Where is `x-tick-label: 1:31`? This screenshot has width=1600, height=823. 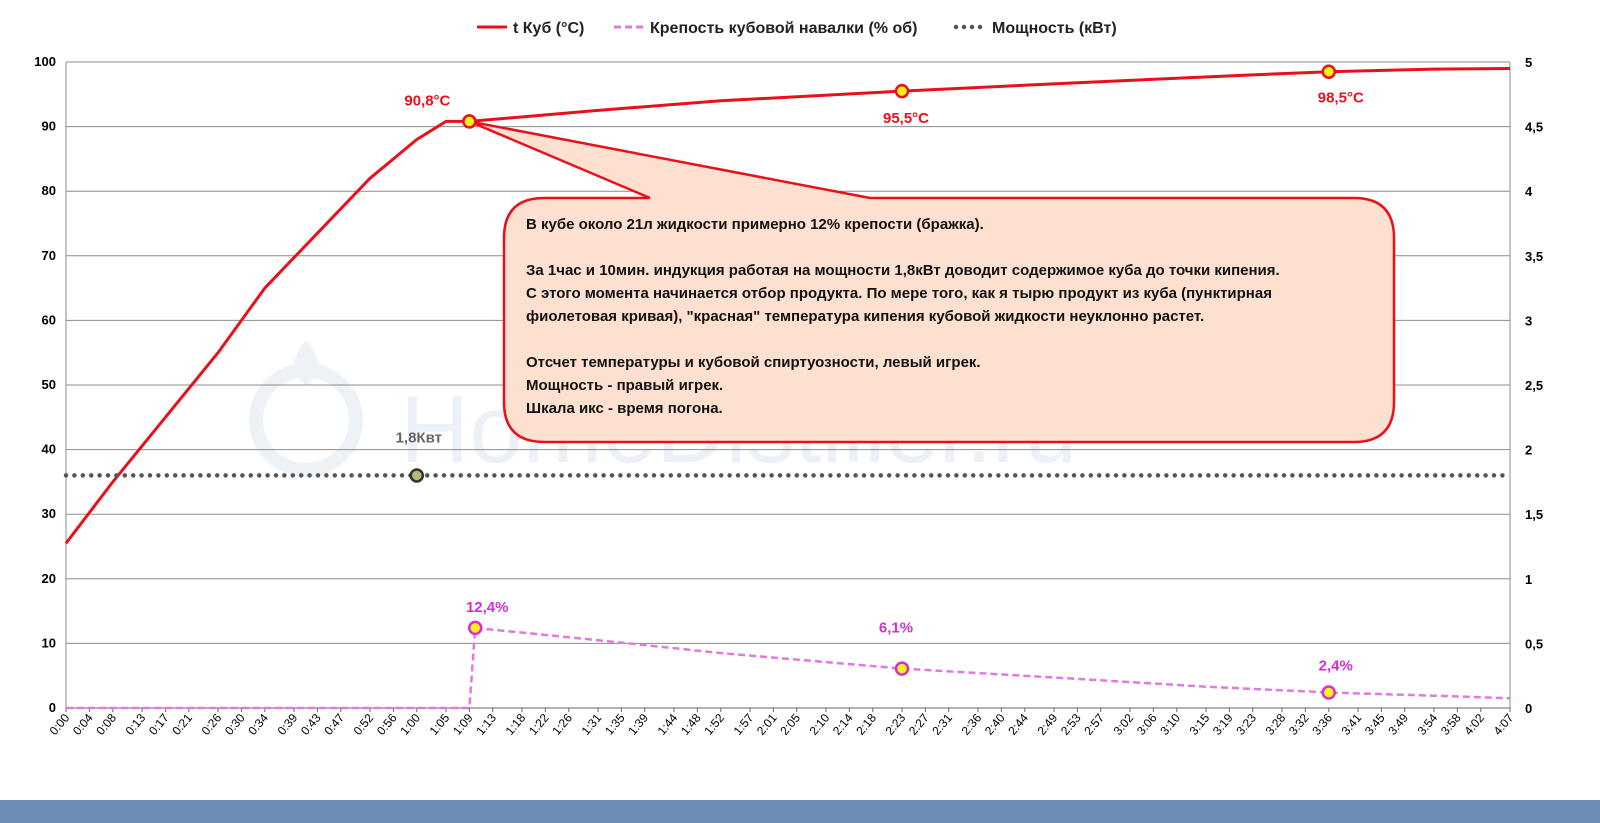
x-tick-label: 1:31 is located at coordinates (592, 724).